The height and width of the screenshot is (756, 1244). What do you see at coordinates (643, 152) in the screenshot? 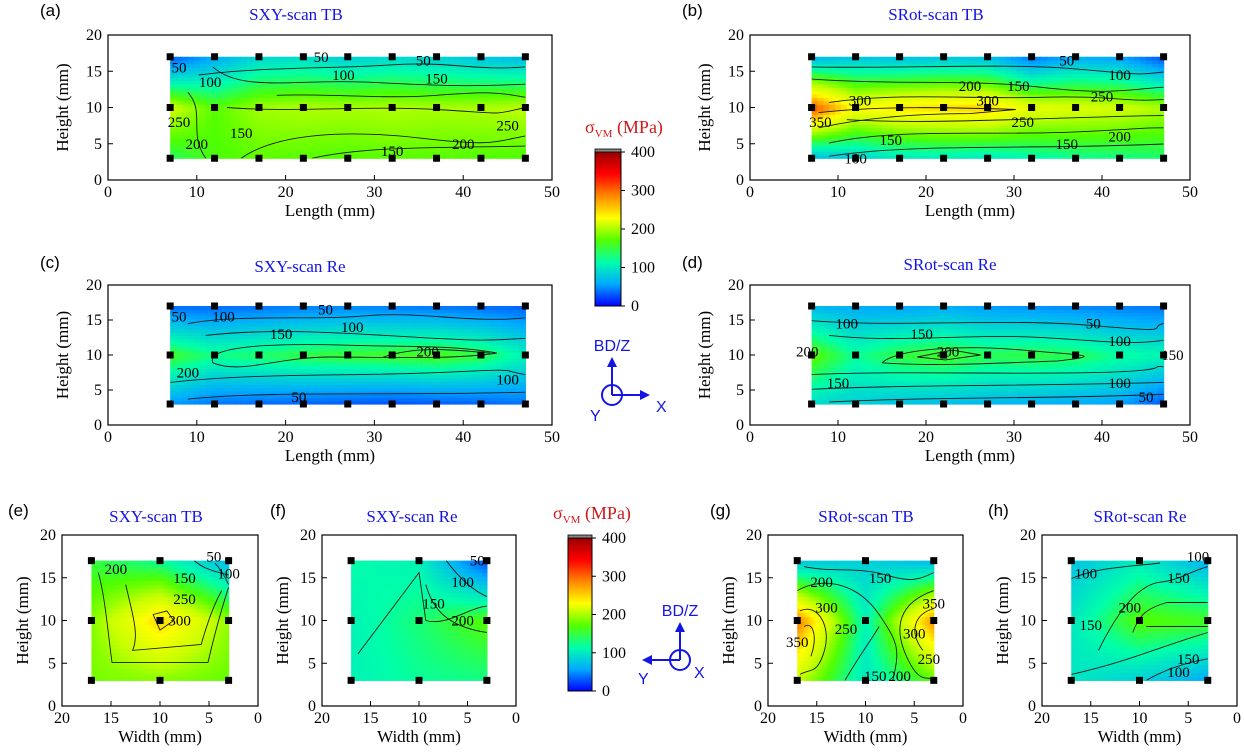
I see `colorbar-tick-label: 400` at bounding box center [643, 152].